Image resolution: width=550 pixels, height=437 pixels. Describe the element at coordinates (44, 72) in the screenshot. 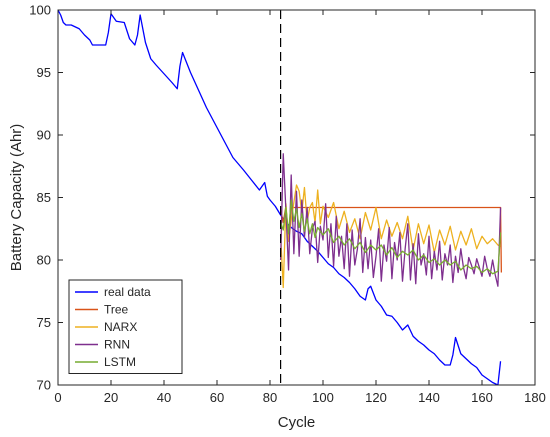

I see `y-tick-label: 95` at that location.